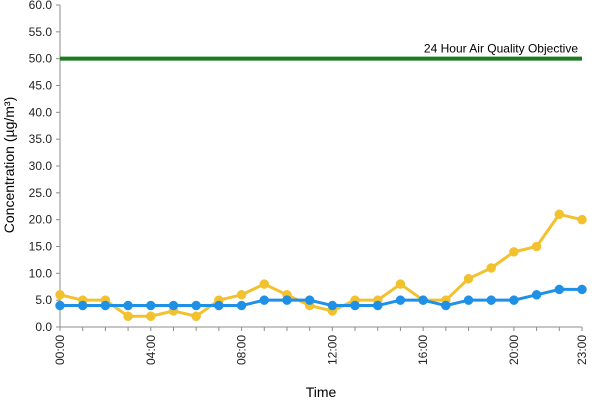 This screenshot has width=600, height=400. Describe the element at coordinates (582, 350) in the screenshot. I see `x-tick-label: 23:00` at that location.